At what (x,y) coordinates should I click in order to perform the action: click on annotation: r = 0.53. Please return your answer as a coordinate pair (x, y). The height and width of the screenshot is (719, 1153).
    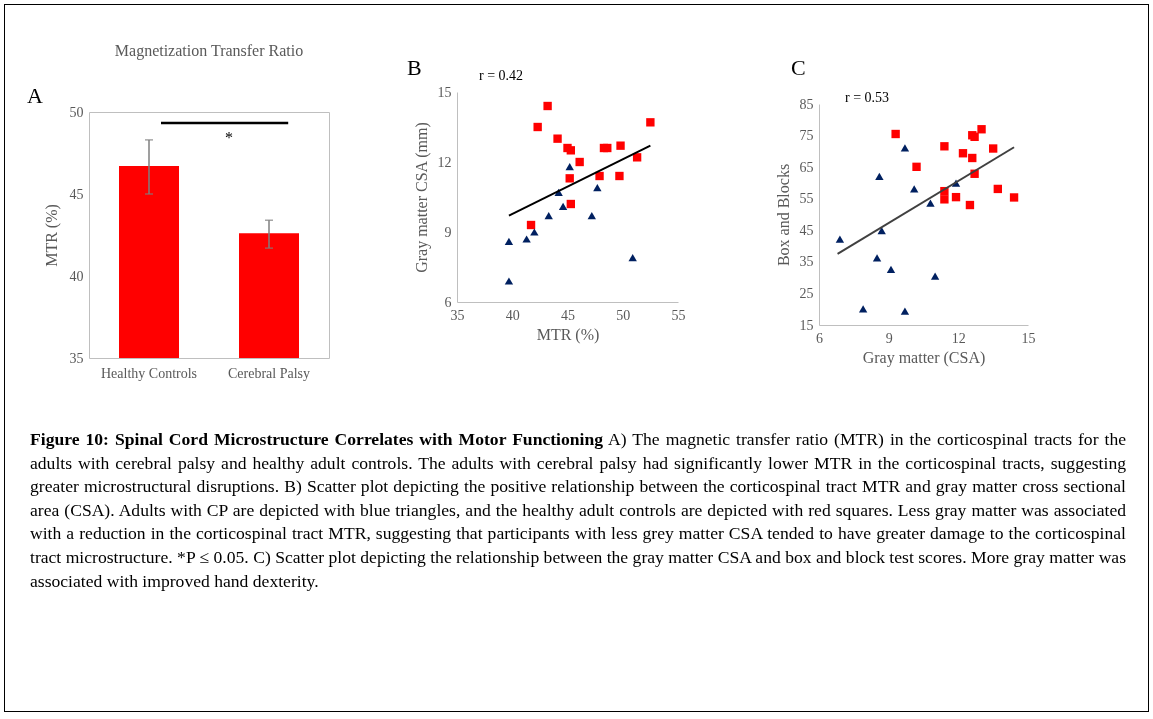
    Looking at the image, I should click on (867, 97).